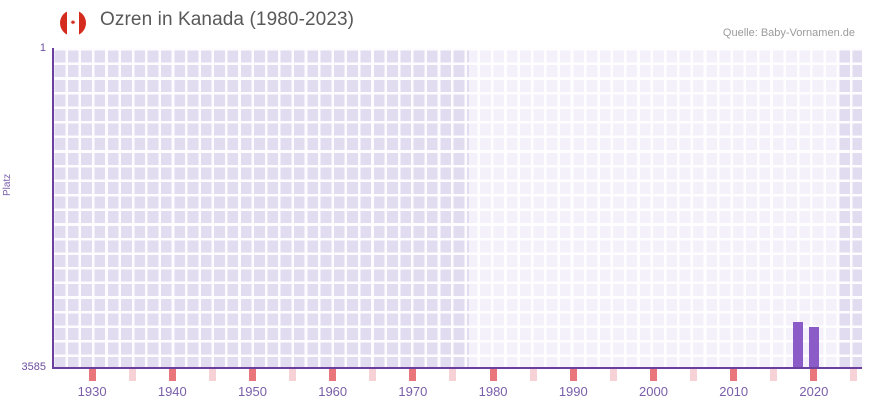 Image resolution: width=873 pixels, height=412 pixels. What do you see at coordinates (849, 208) in the screenshot?
I see `out-of-range-shading-right` at bounding box center [849, 208].